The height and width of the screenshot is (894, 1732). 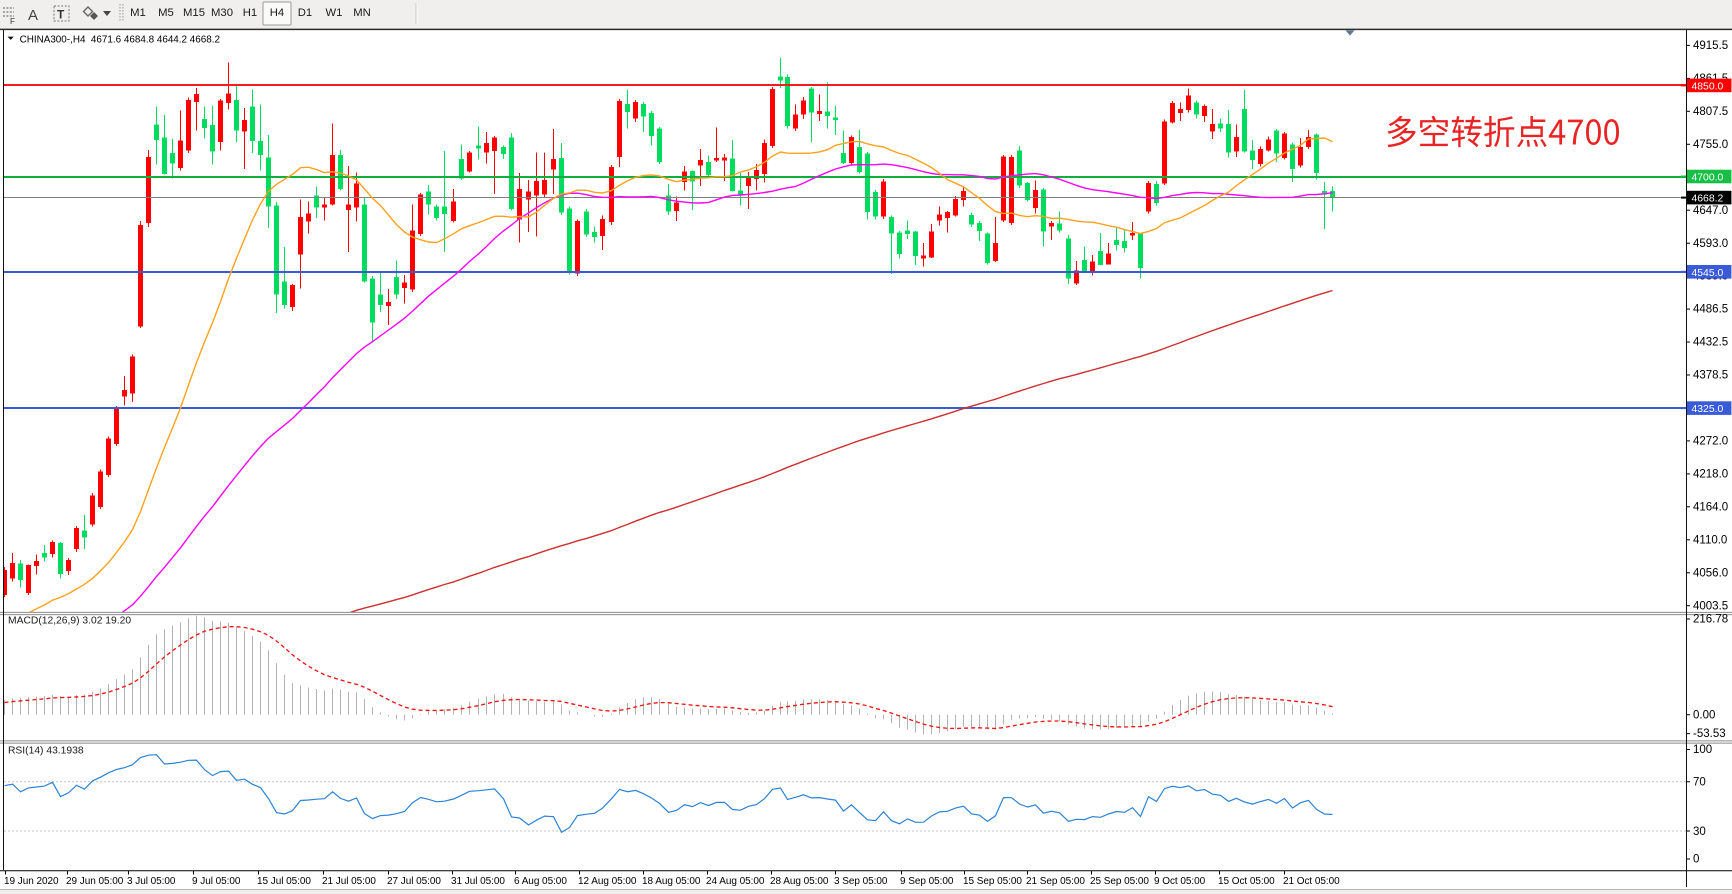 I want to click on svg-text: 21 Oct 05:00, so click(x=1311, y=881).